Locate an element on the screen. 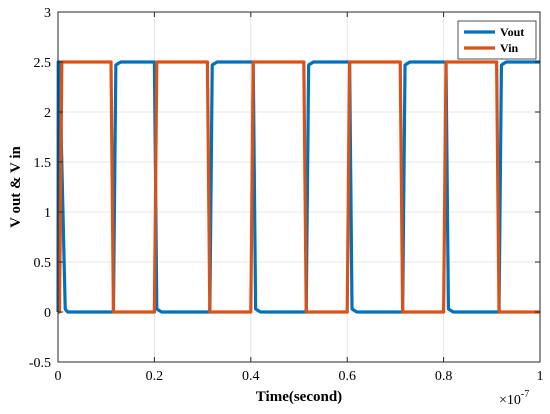 This screenshot has height=414, width=550. y-tick-label: 1.5 is located at coordinates (43, 163).